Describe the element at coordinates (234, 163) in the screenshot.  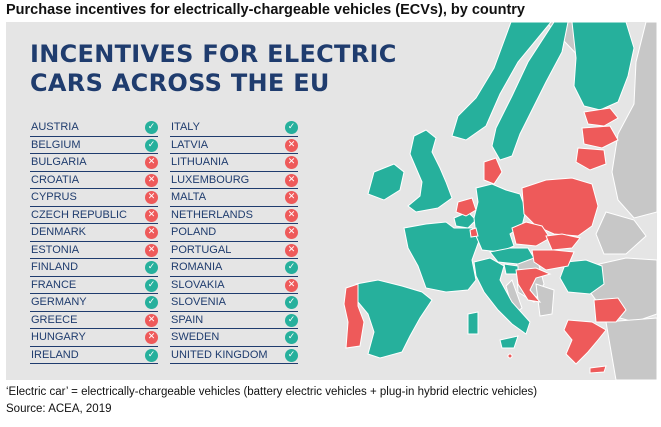
I see `country-row: LITHUANIA ✕` at that location.